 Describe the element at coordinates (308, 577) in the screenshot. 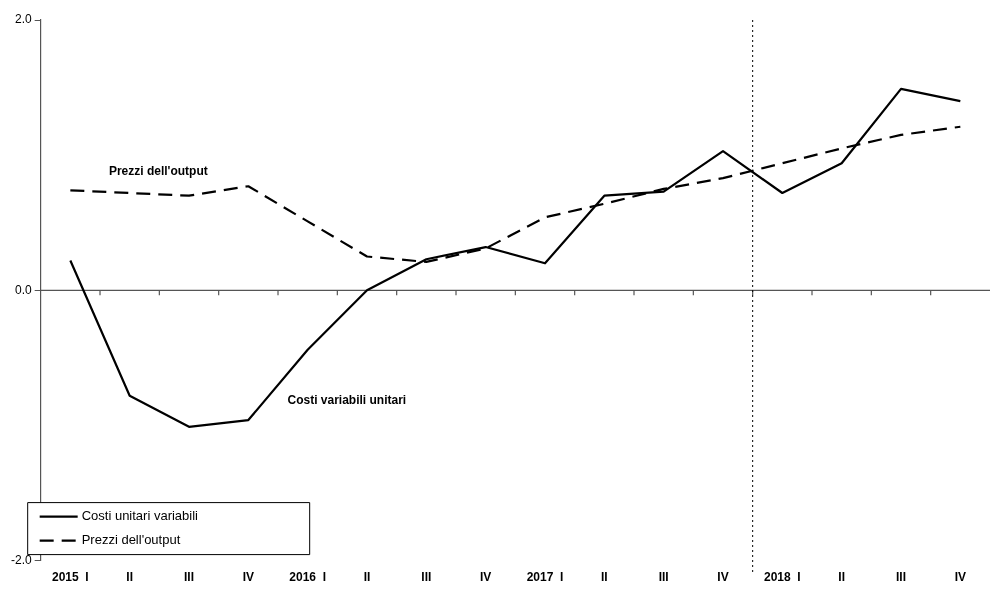

I see `x-tick-label: 2016 I` at that location.